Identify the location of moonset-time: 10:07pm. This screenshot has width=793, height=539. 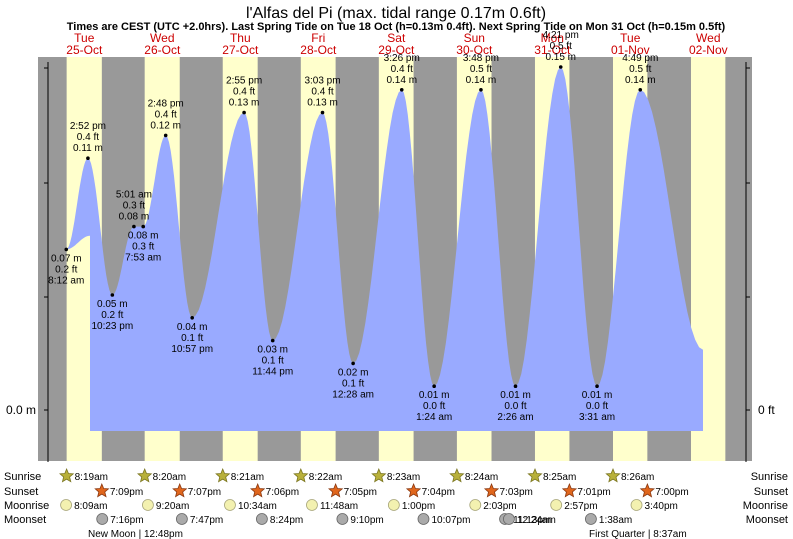
(450, 520).